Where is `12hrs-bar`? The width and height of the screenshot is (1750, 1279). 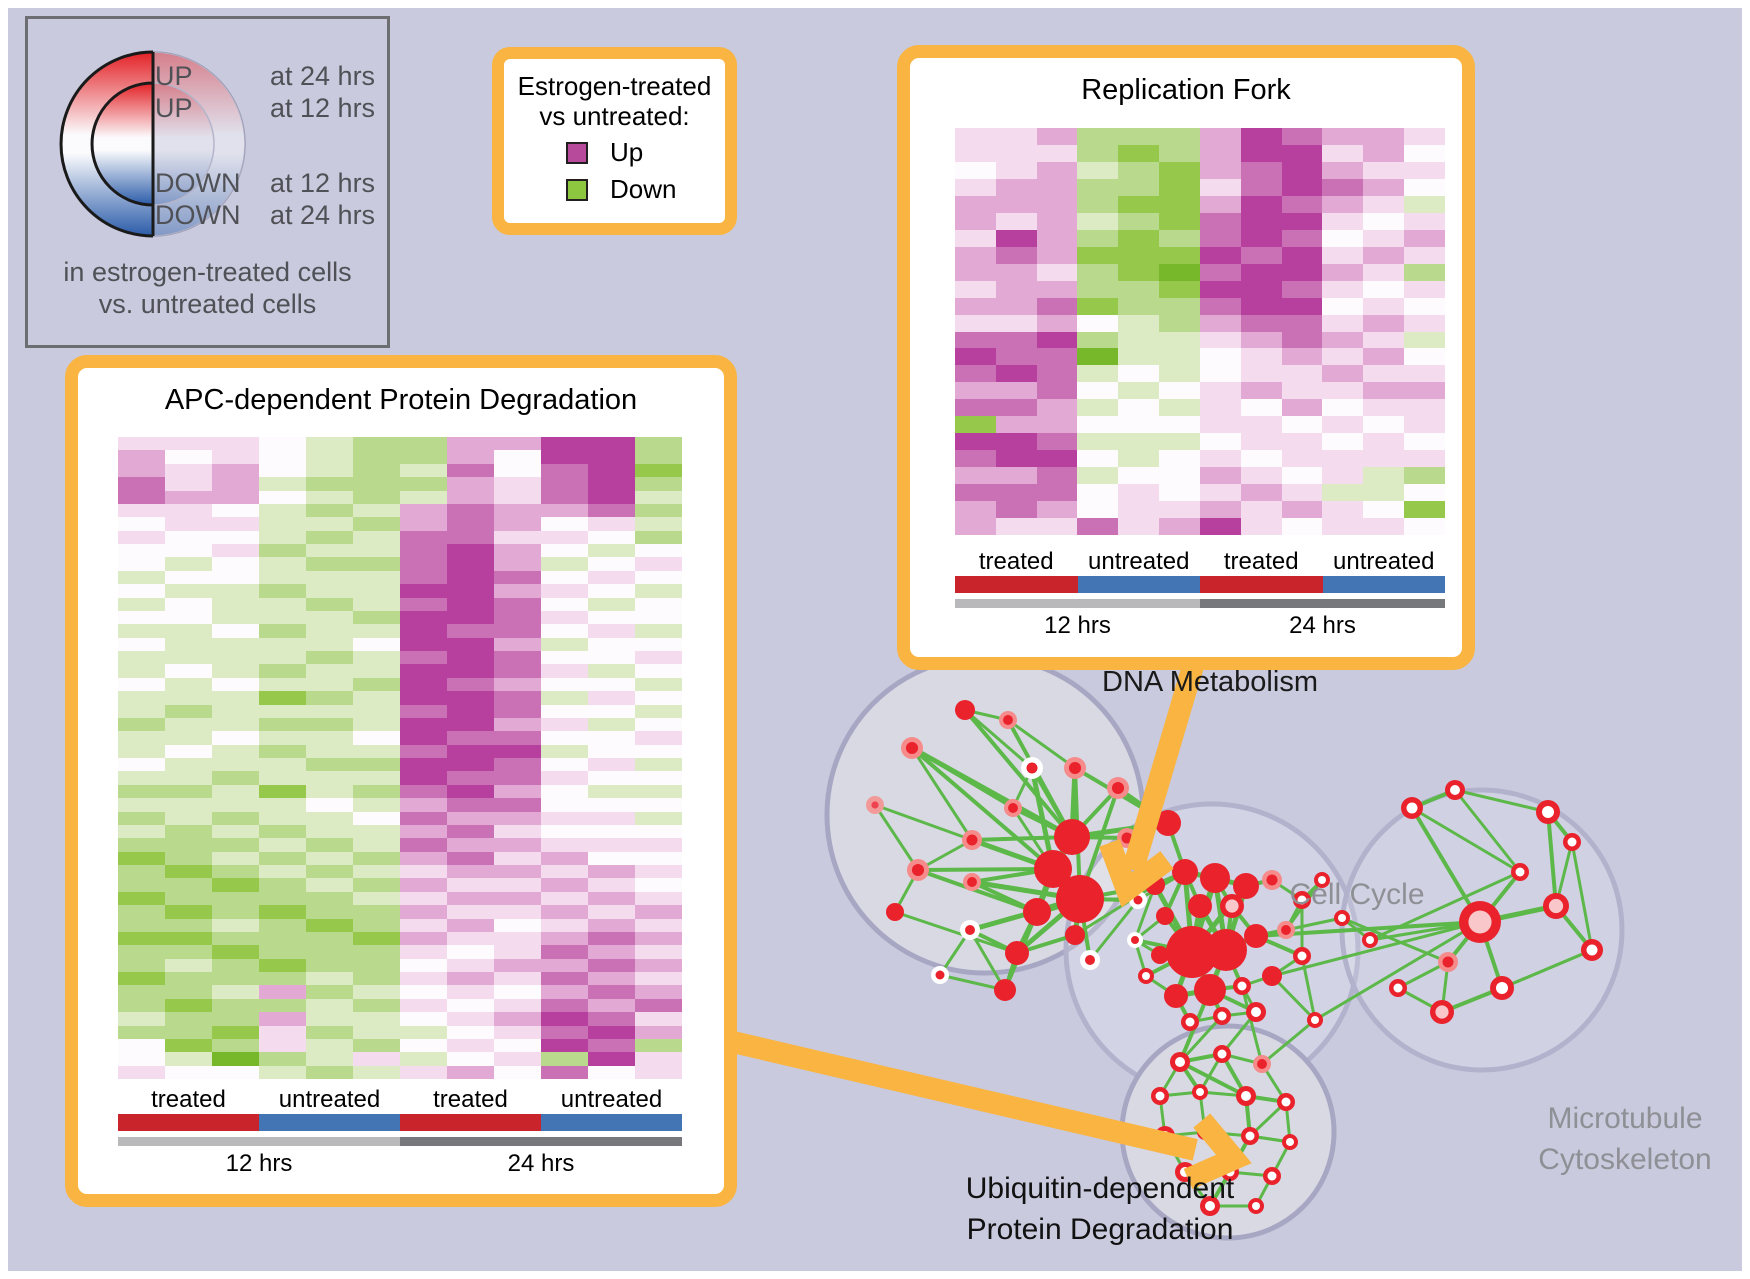 12hrs-bar is located at coordinates (1077, 603).